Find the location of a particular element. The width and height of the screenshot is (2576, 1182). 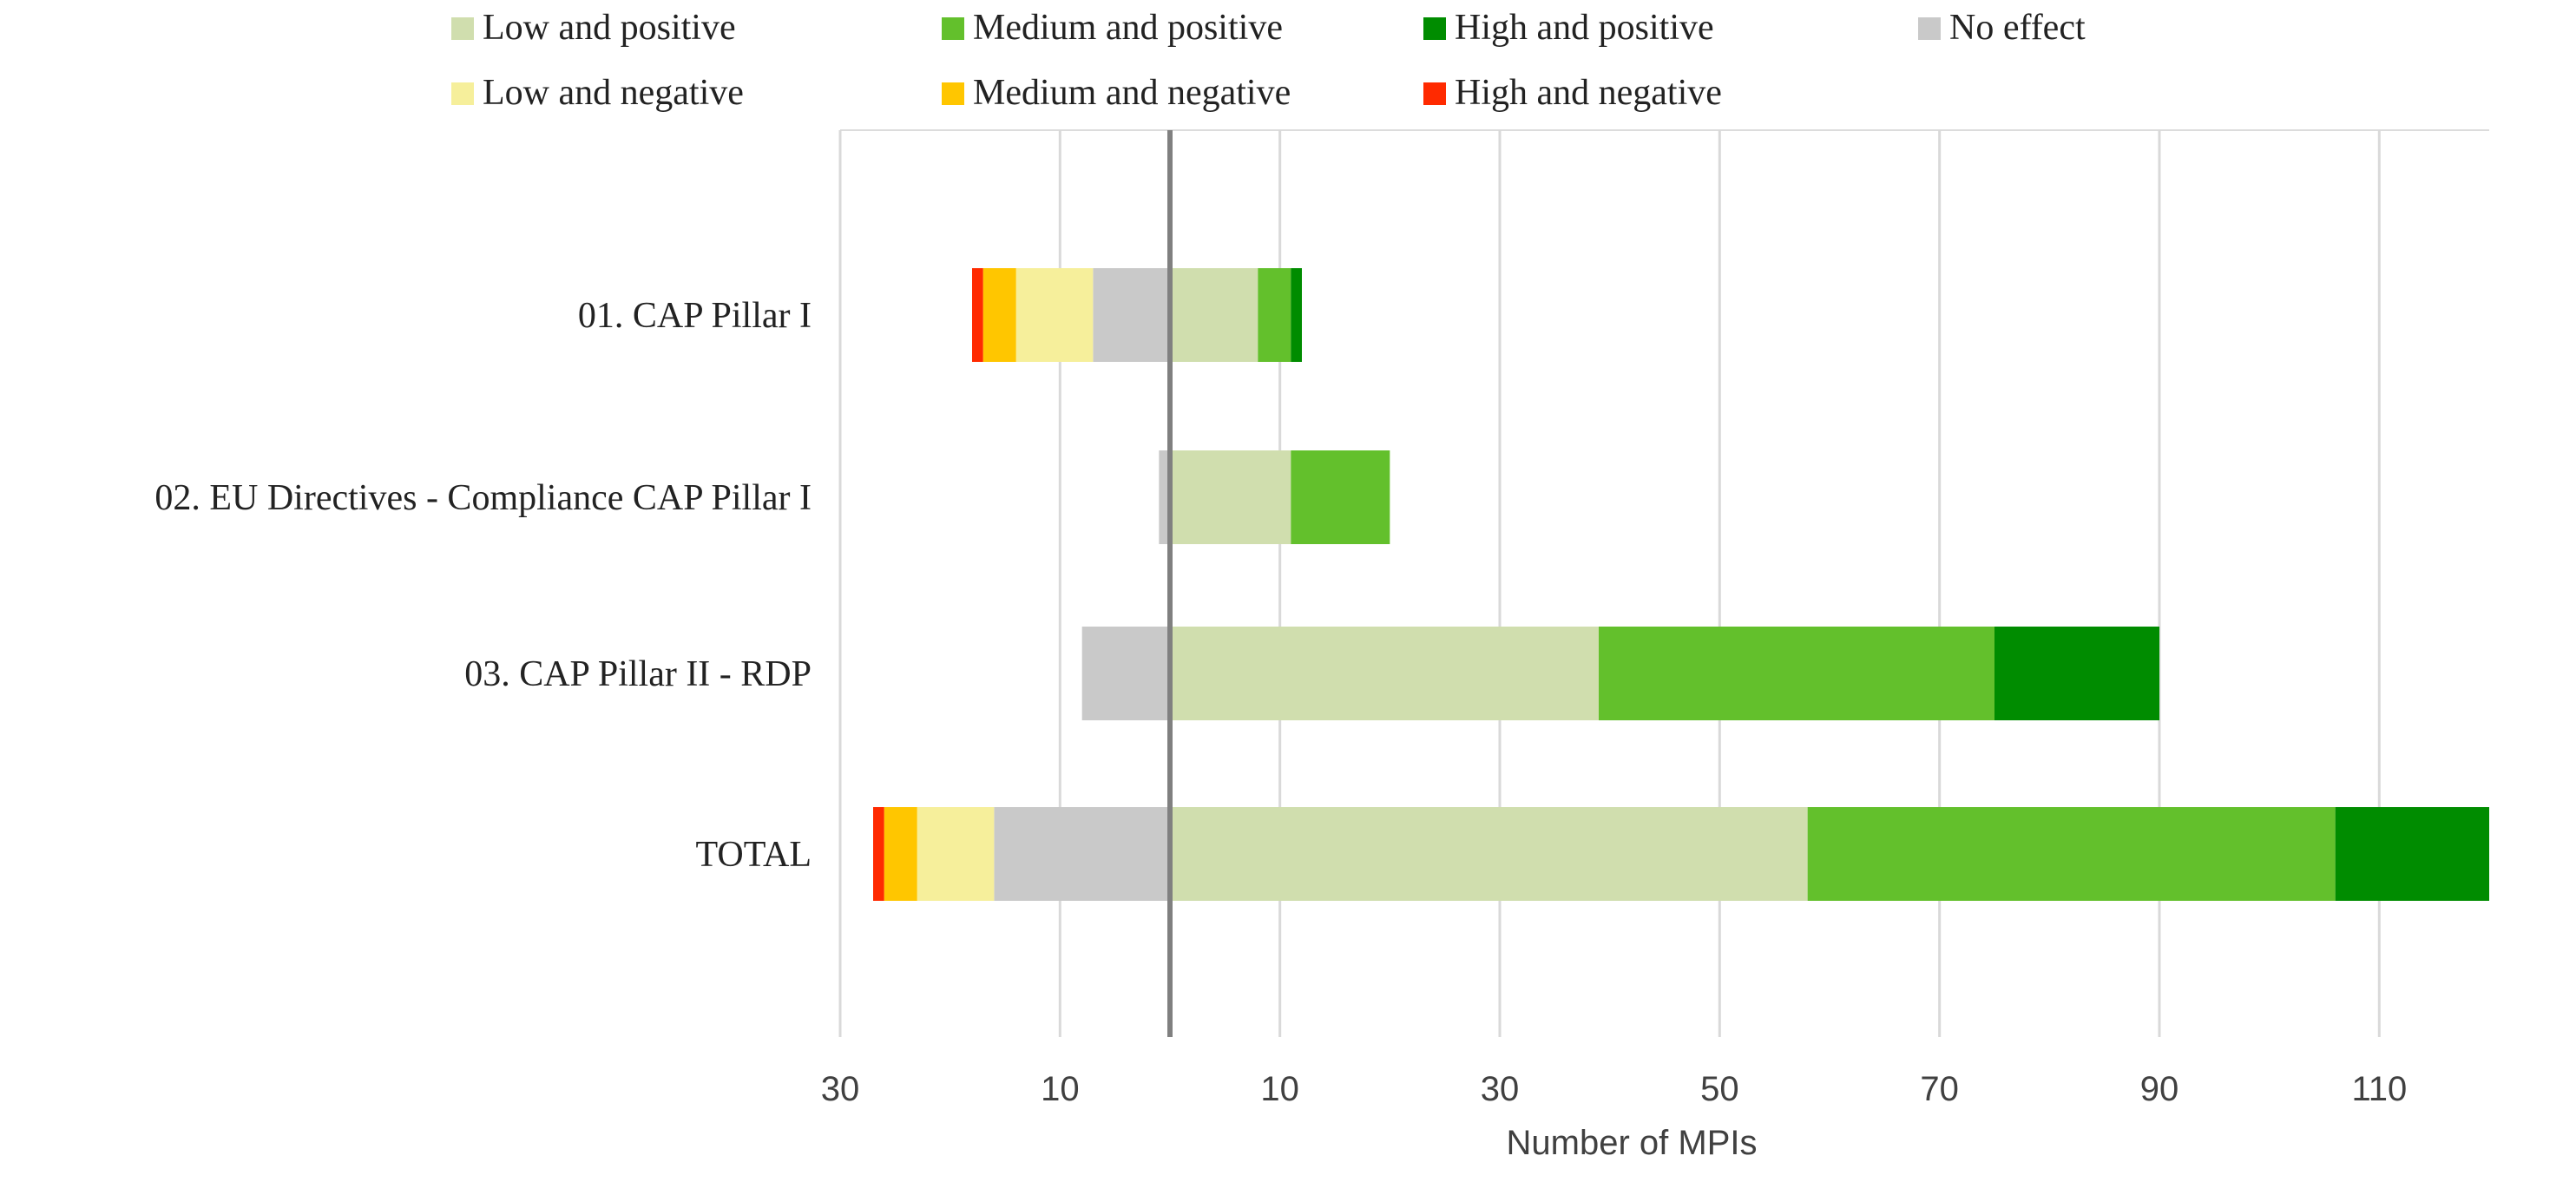

legend-label: Medium and positive is located at coordinates (1128, 28).